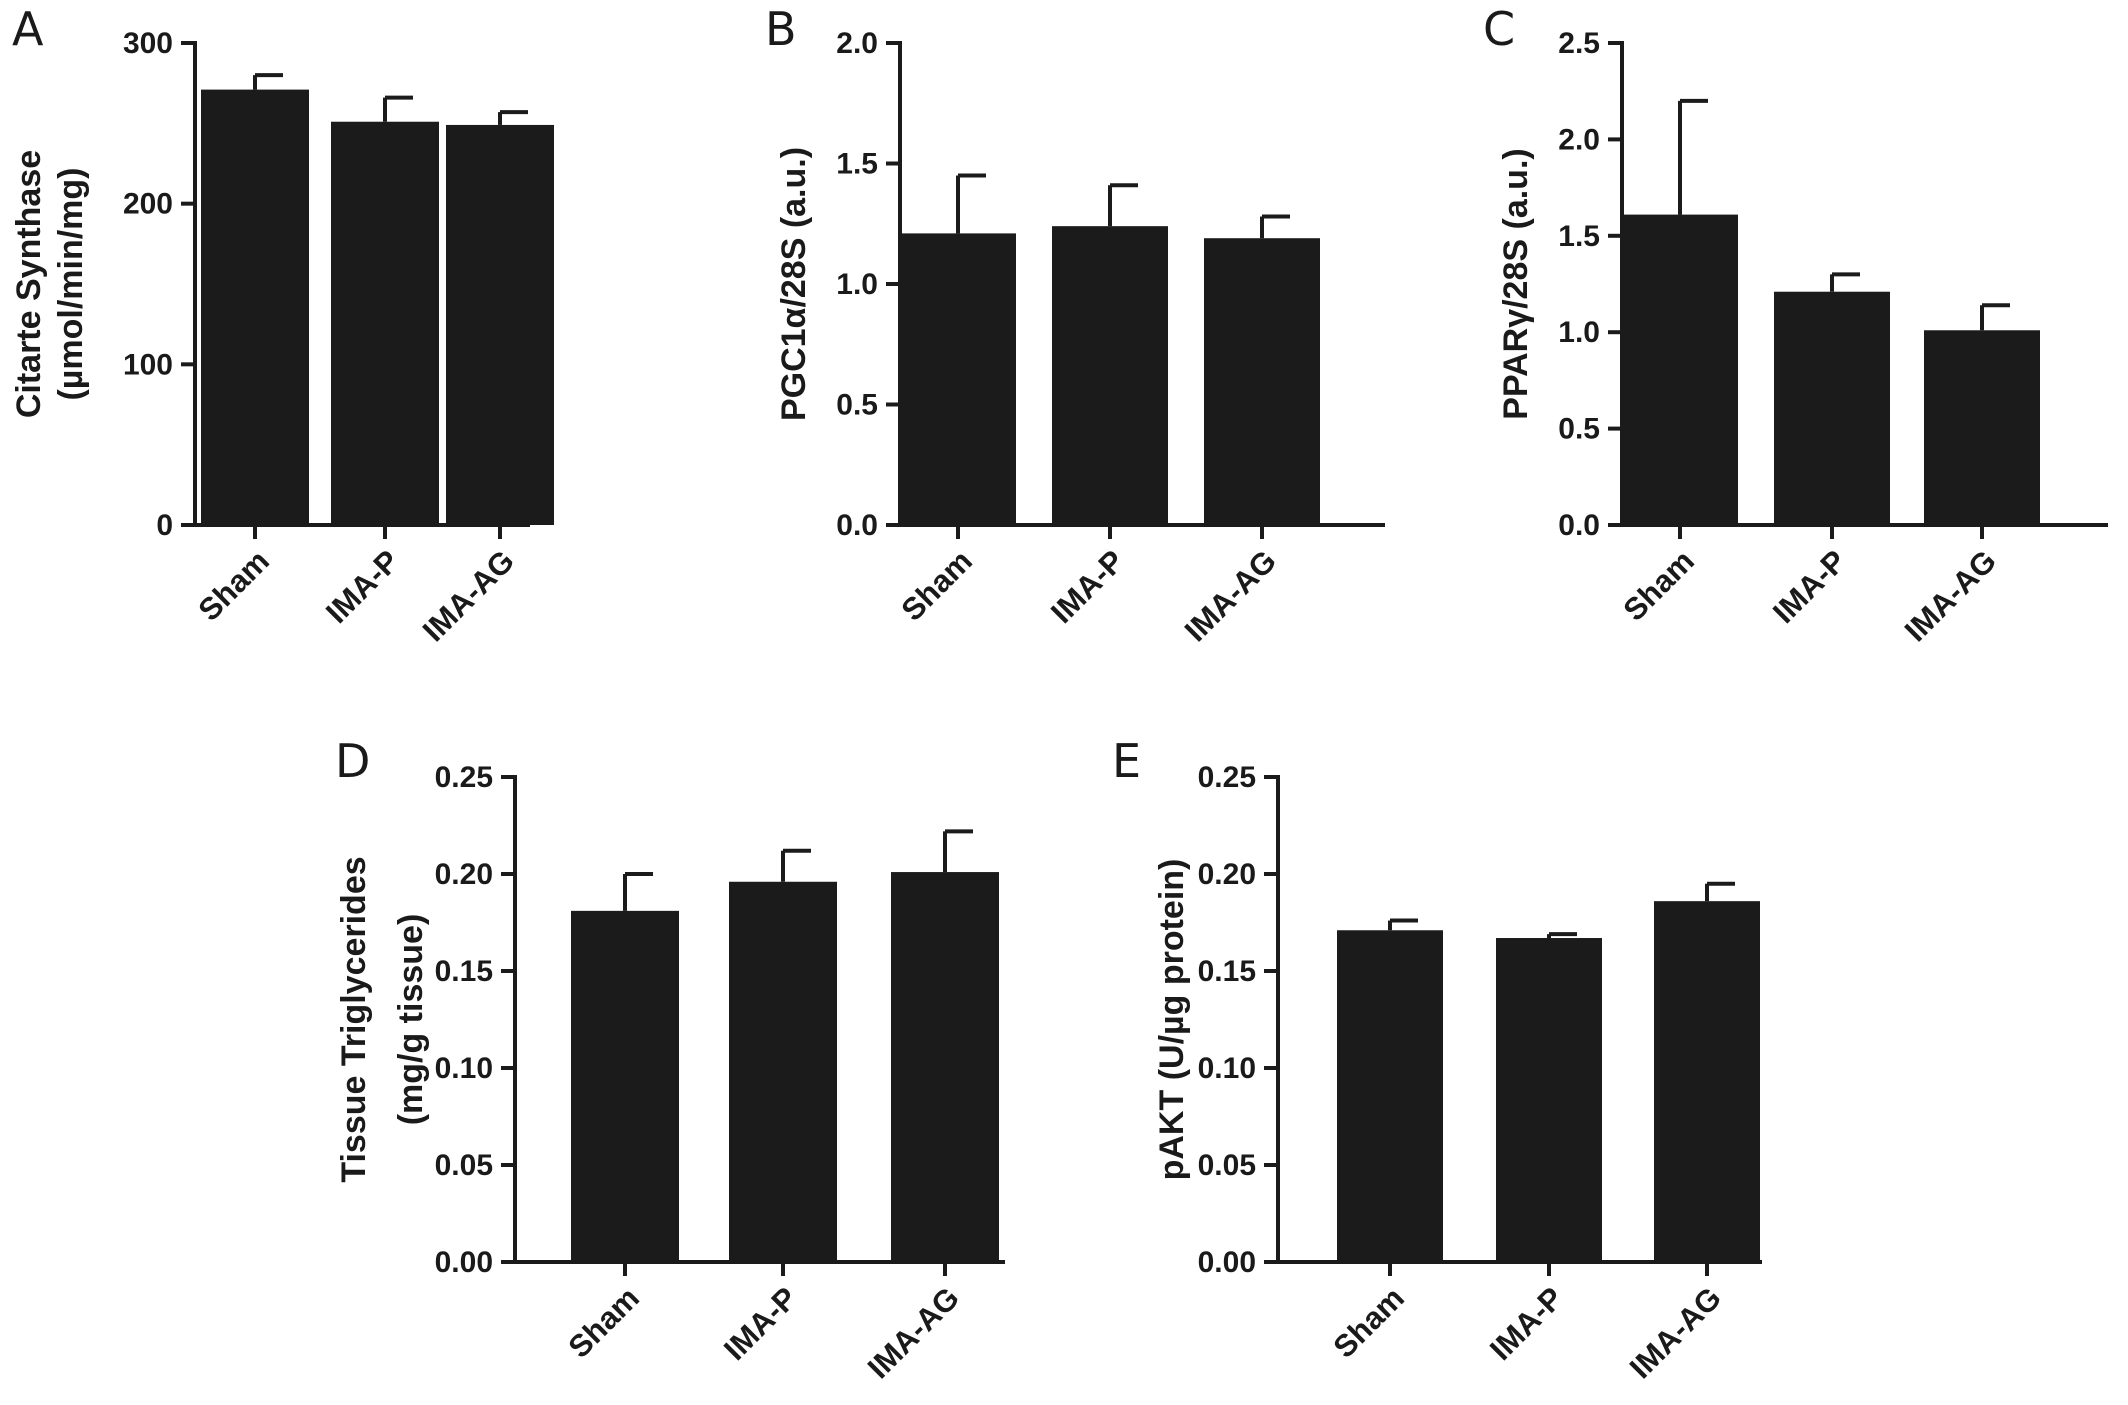  Describe the element at coordinates (71, 283) in the screenshot. I see `y-axis-title: (µmol/min/mg)` at that location.